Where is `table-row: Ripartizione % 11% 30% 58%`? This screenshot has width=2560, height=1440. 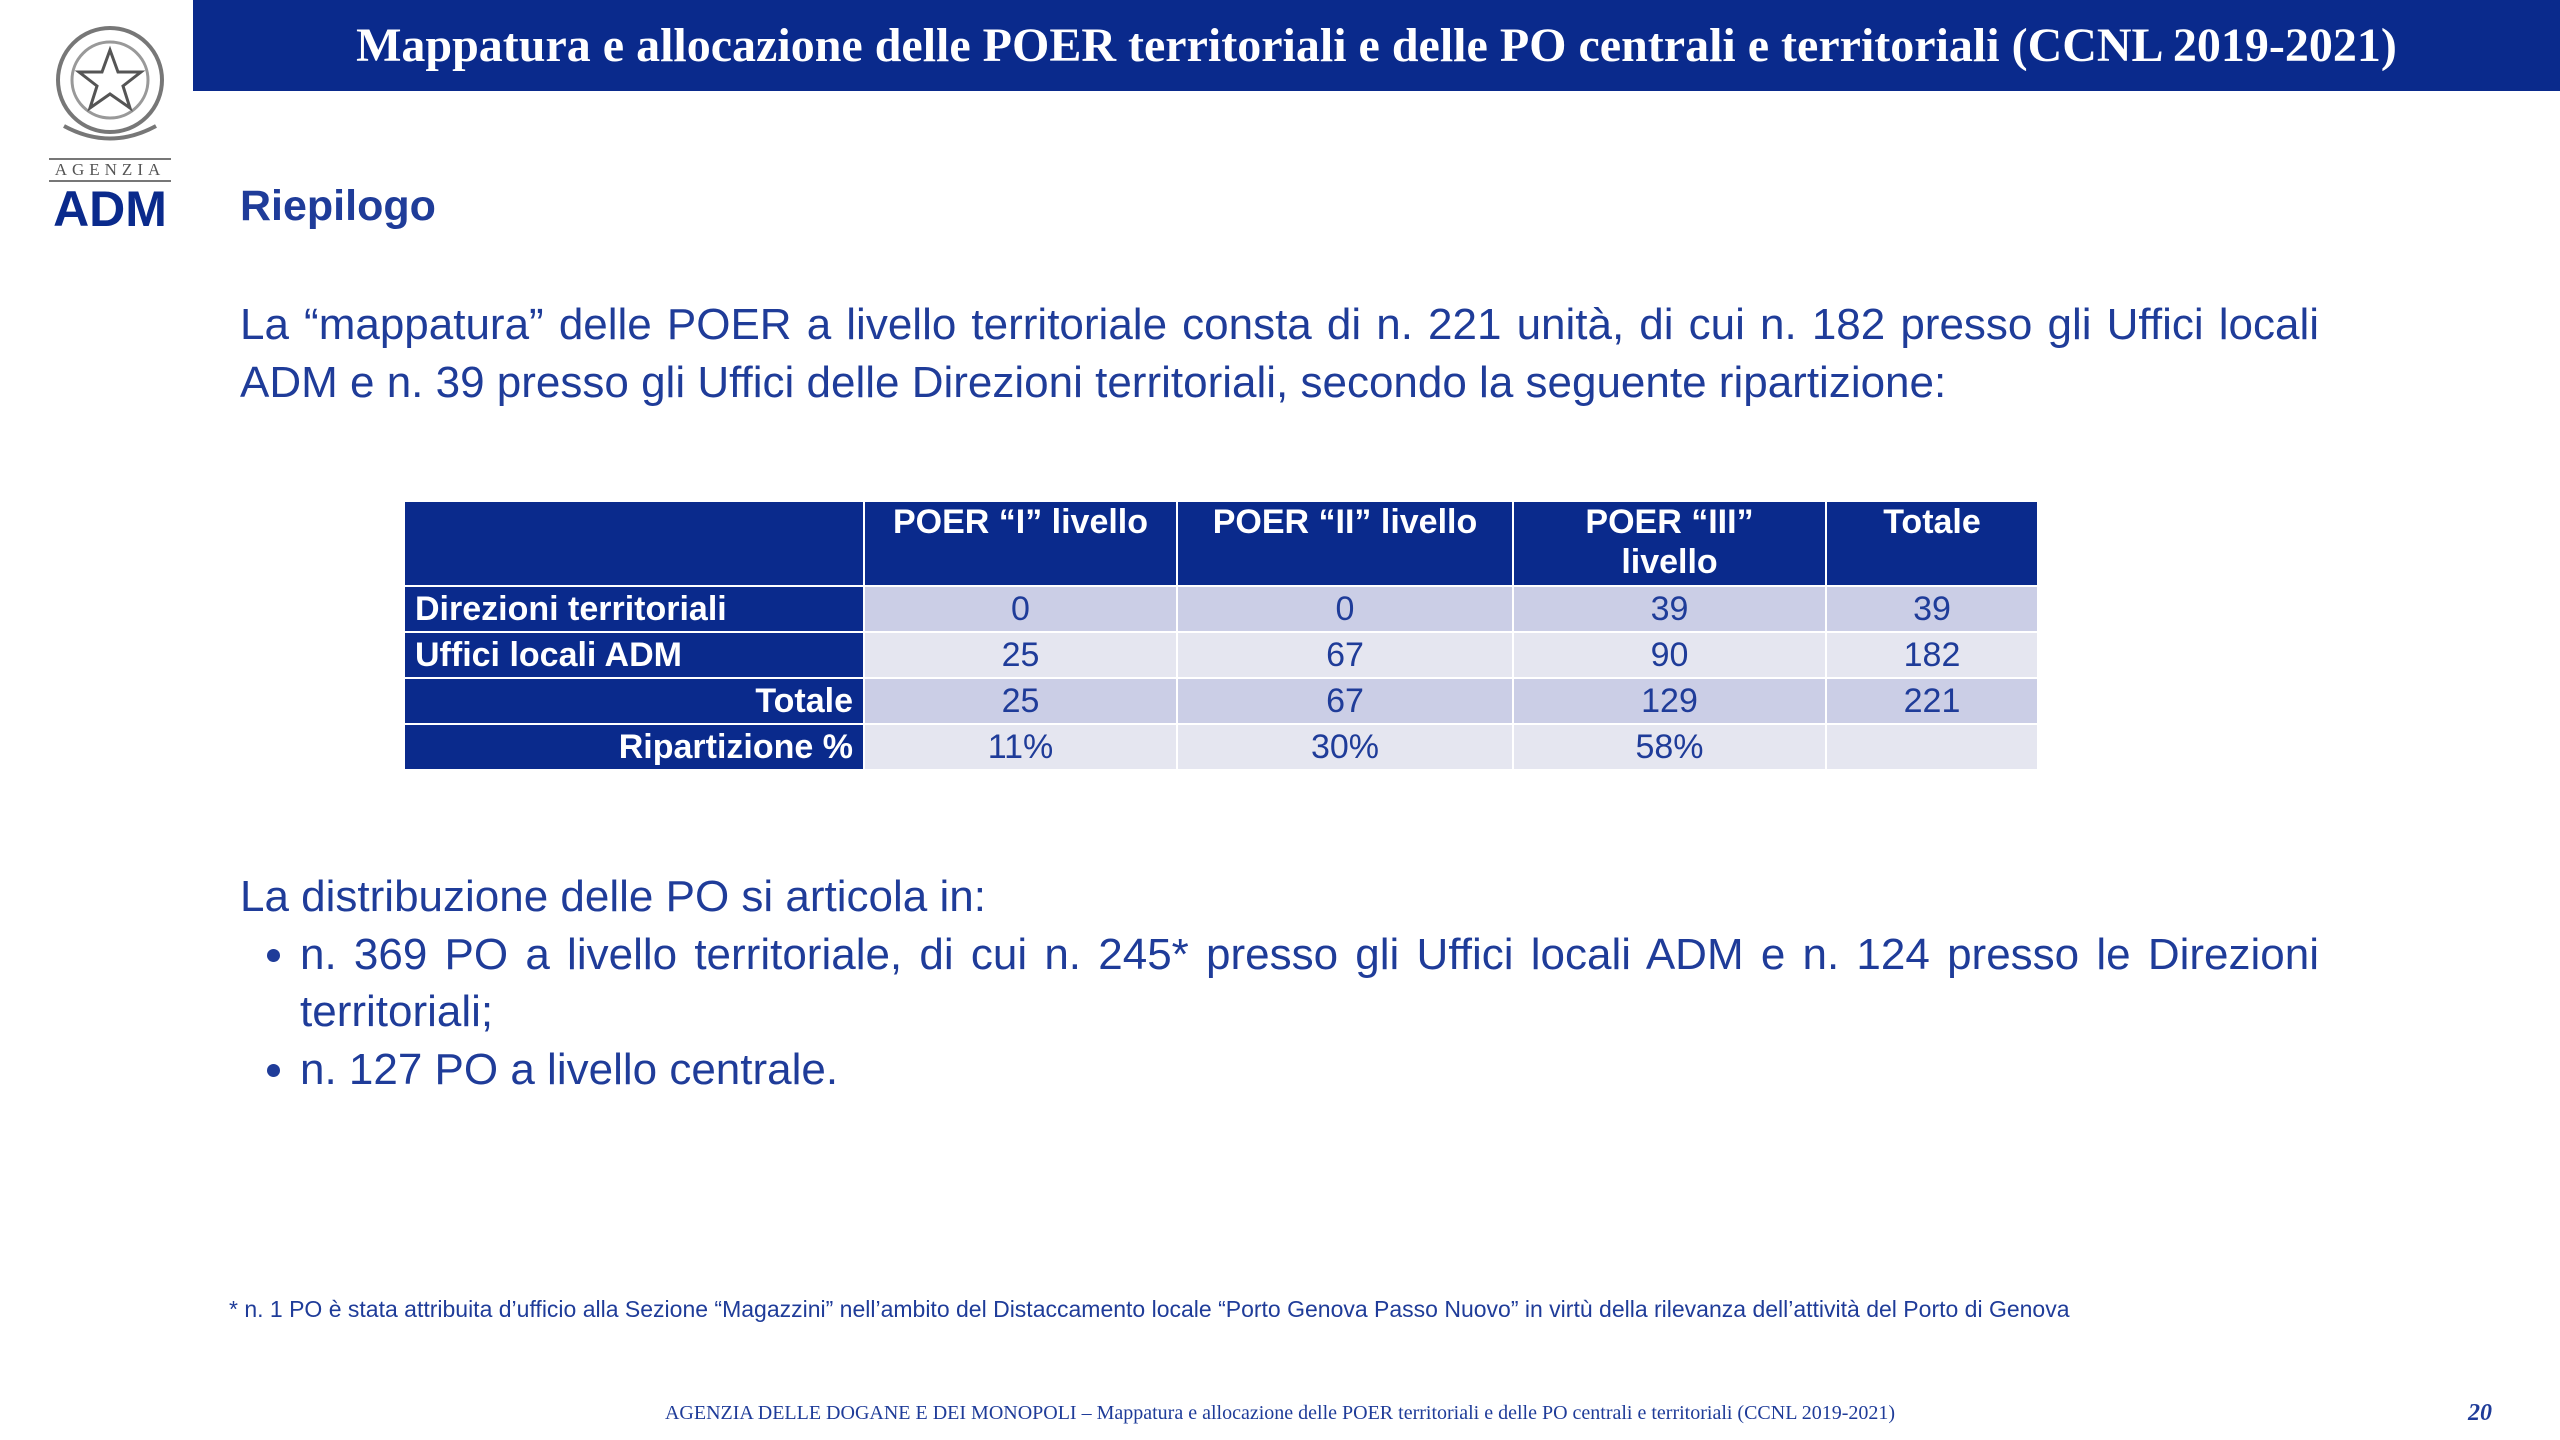
table-row: Ripartizione % 11% 30% 58% is located at coordinates (1221, 747).